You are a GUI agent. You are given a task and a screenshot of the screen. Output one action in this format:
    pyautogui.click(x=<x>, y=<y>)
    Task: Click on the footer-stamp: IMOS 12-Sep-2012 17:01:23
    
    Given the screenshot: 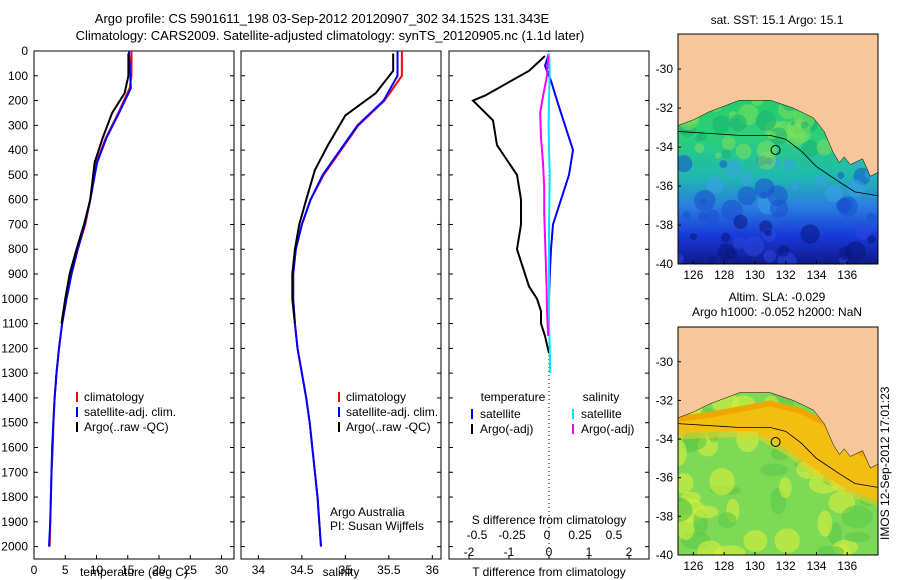 What is the action you would take?
    pyautogui.click(x=885, y=463)
    